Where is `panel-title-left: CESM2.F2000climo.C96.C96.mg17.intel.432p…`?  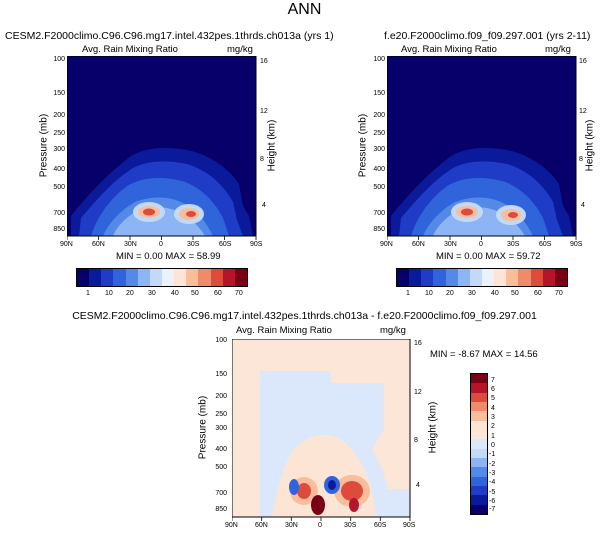 panel-title-left: CESM2.F2000climo.C96.C96.mg17.intel.432p… is located at coordinates (169, 36).